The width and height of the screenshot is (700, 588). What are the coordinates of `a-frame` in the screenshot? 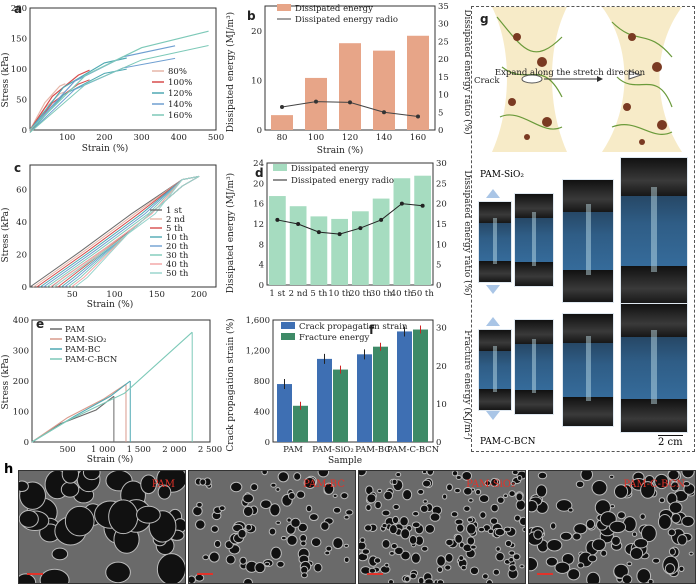 It's located at (123, 69).